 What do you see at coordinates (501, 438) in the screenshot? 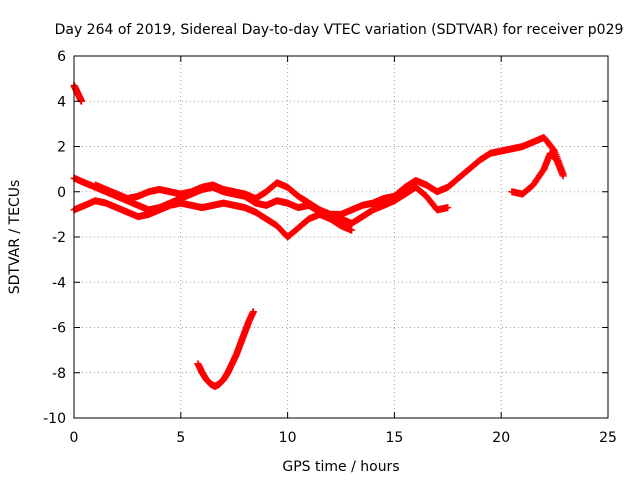
I see `x-tick-label: 20` at bounding box center [501, 438].